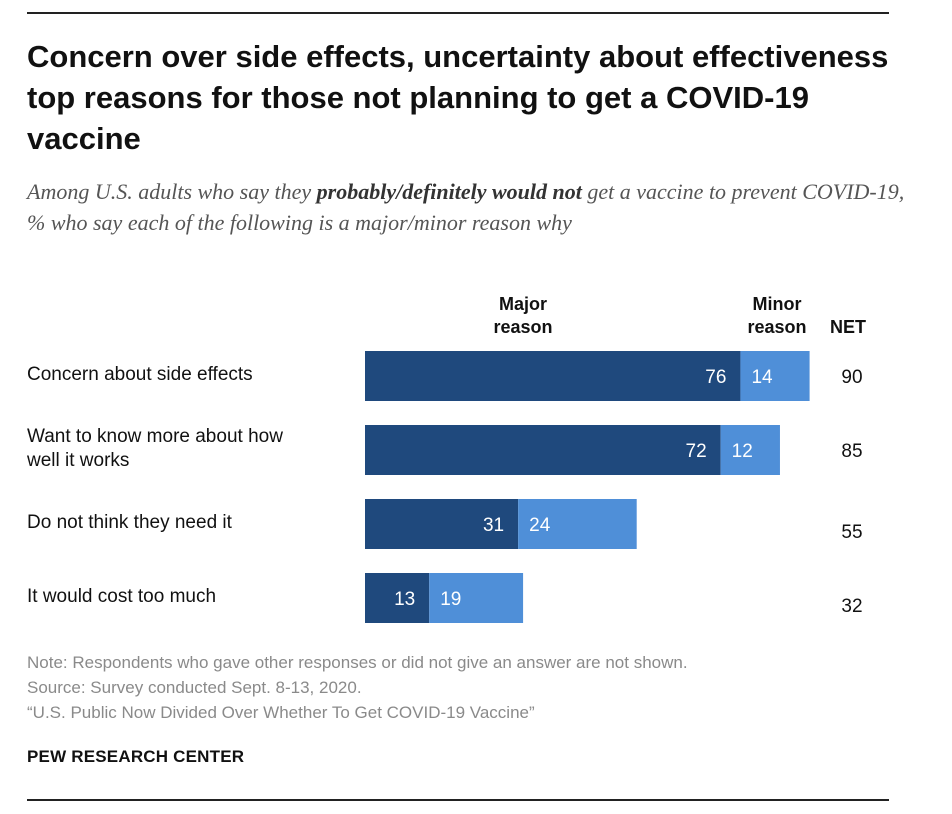 Image resolution: width=952 pixels, height=814 pixels. I want to click on net-value: 55, so click(851, 532).